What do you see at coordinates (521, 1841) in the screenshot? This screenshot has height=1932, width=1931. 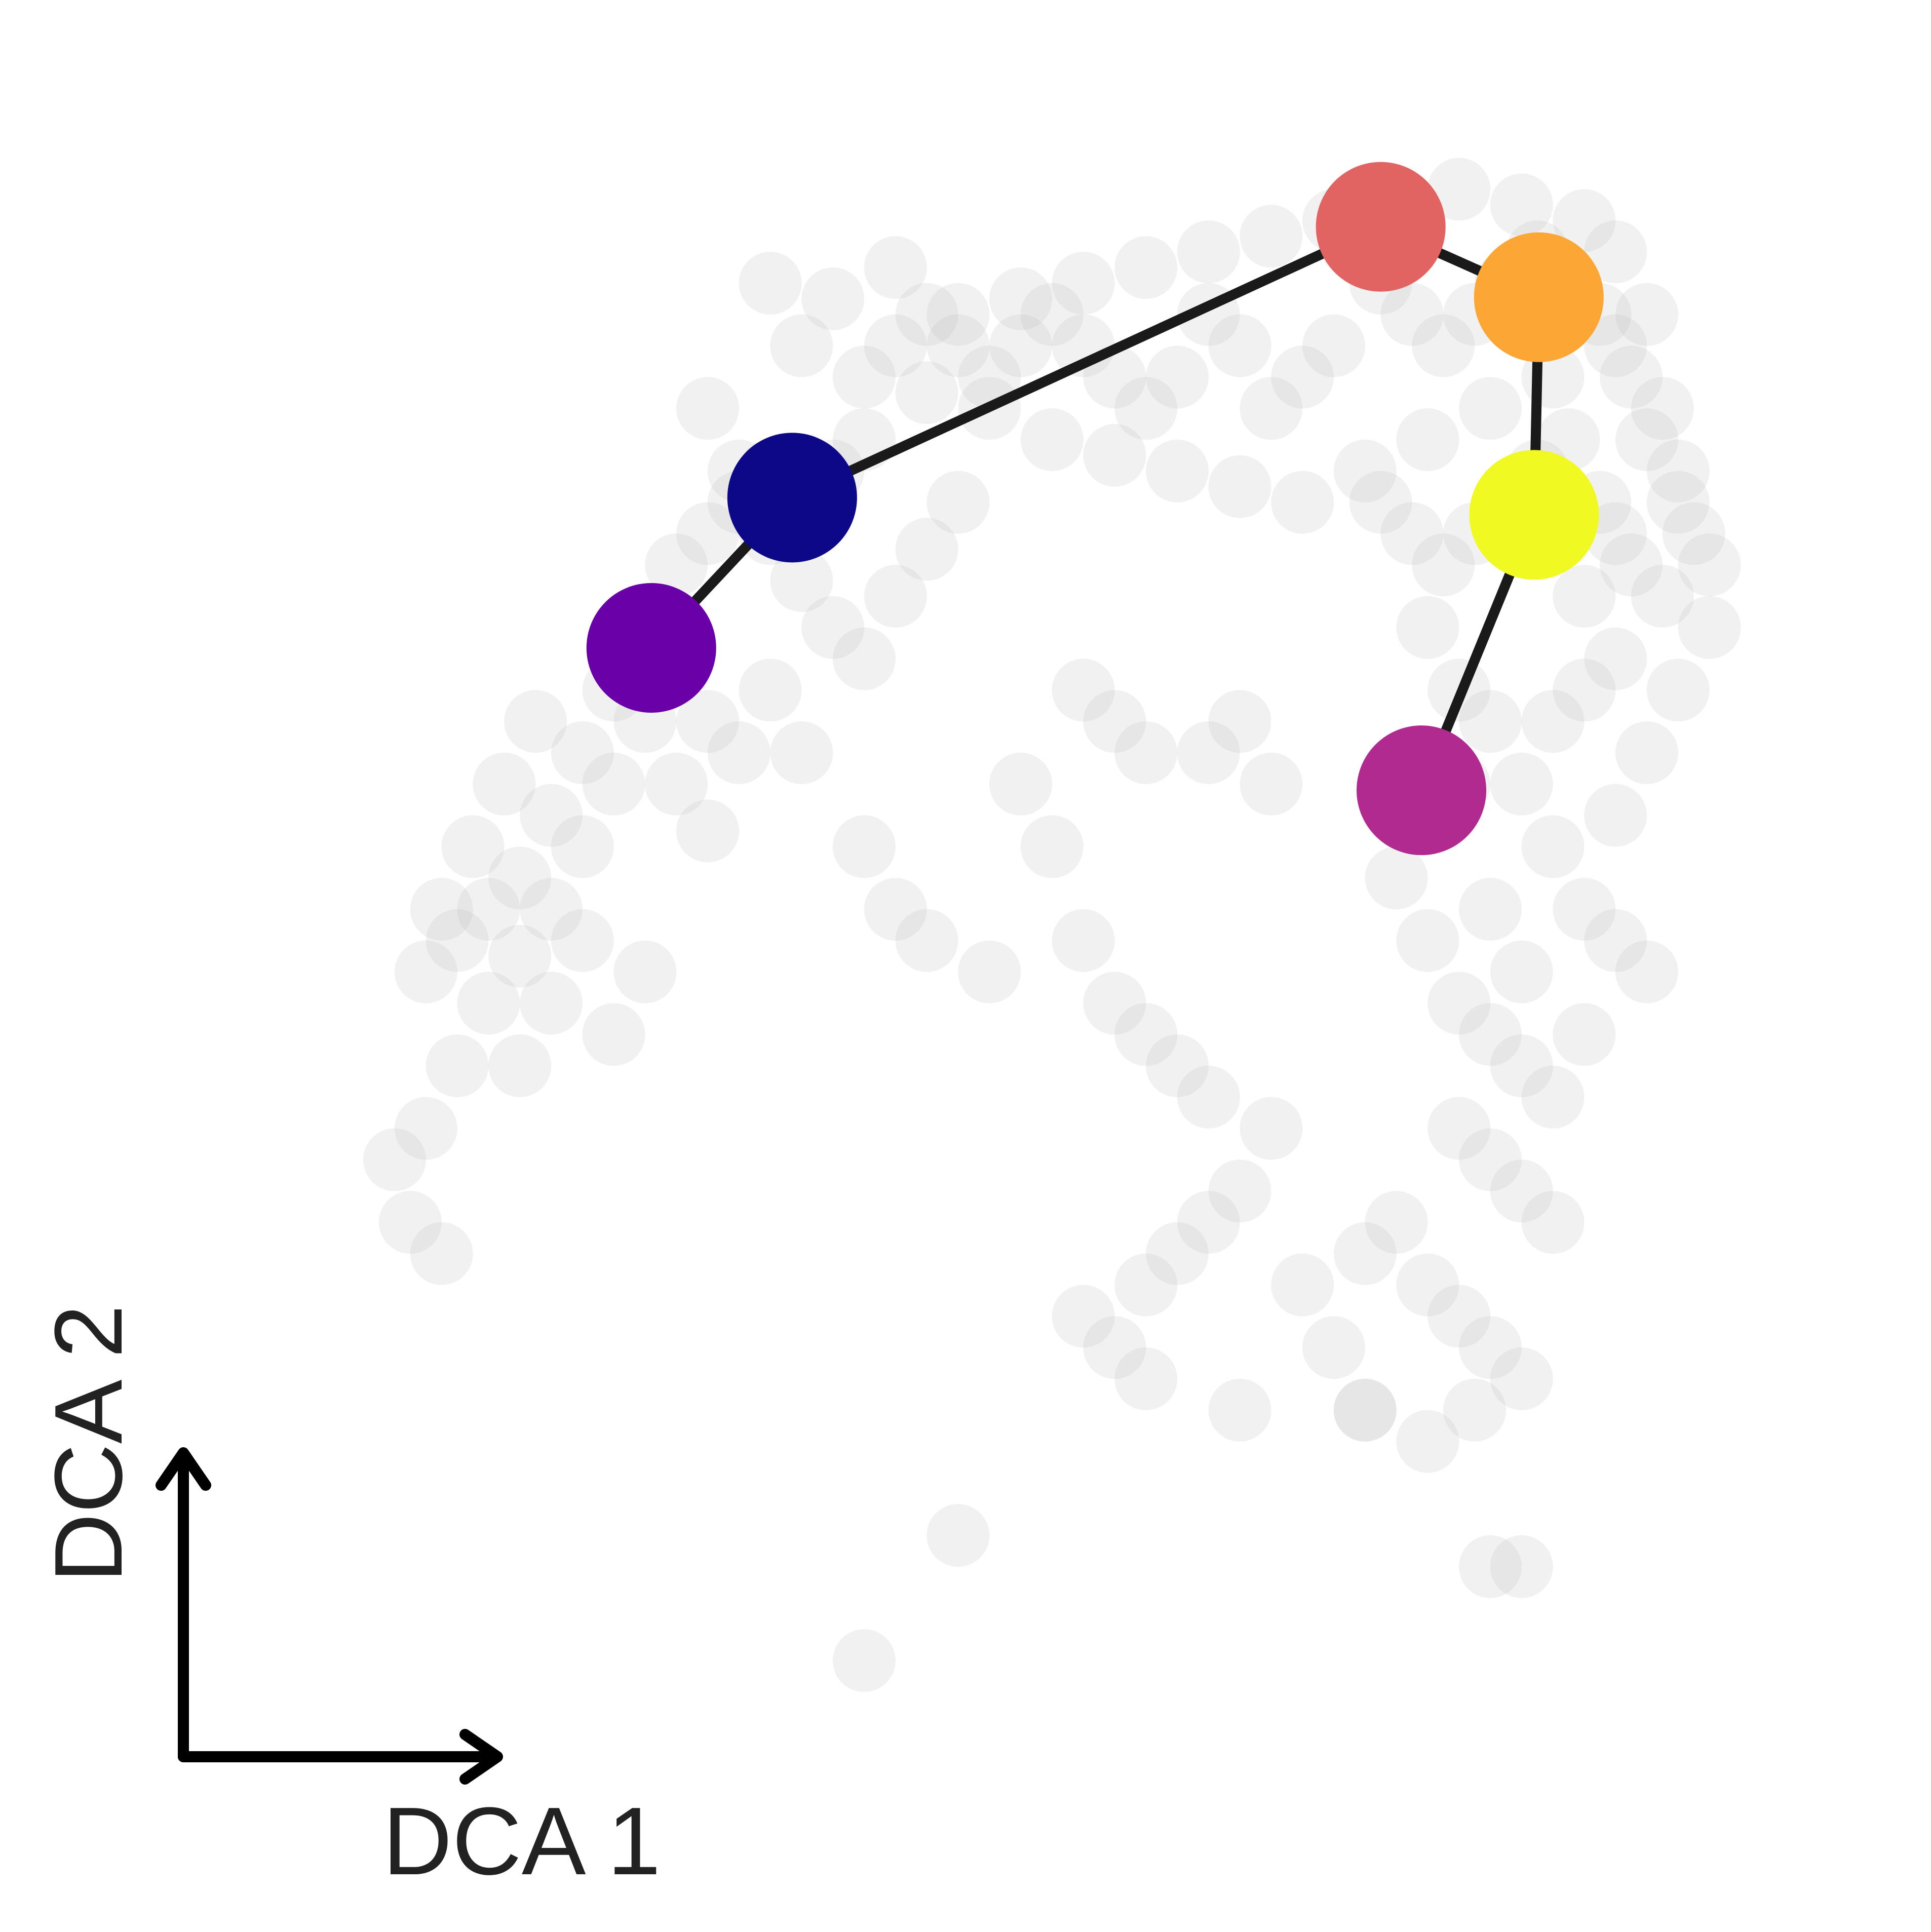 I see `x-axis-label: DCA 1` at bounding box center [521, 1841].